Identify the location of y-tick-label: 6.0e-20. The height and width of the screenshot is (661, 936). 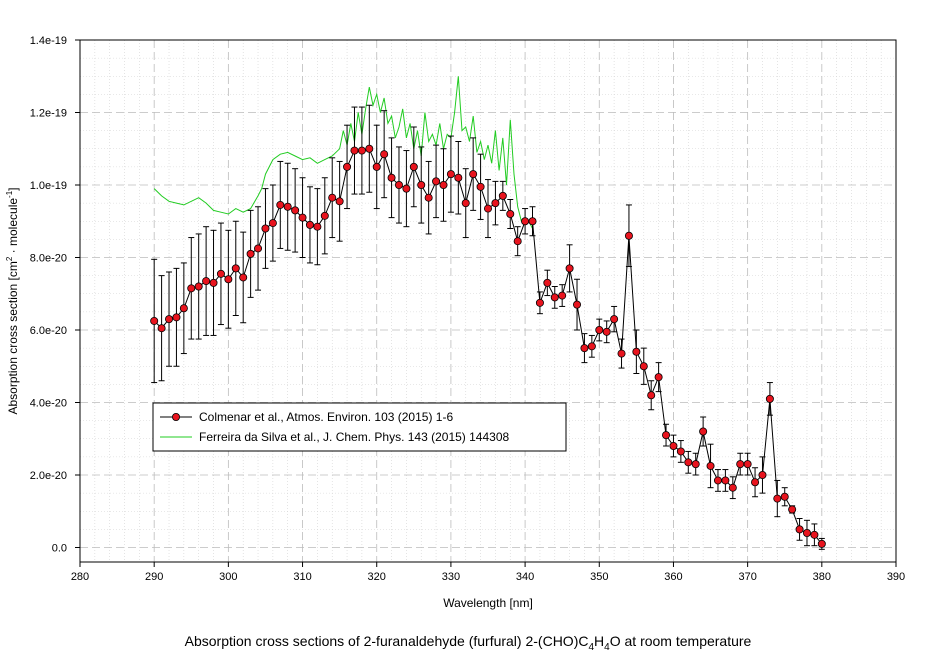
(48, 331).